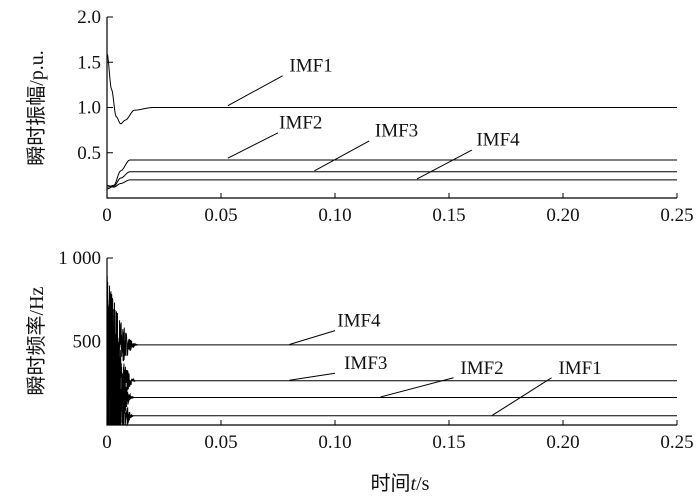  What do you see at coordinates (79, 258) in the screenshot?
I see `y-tick-label: 1 000` at bounding box center [79, 258].